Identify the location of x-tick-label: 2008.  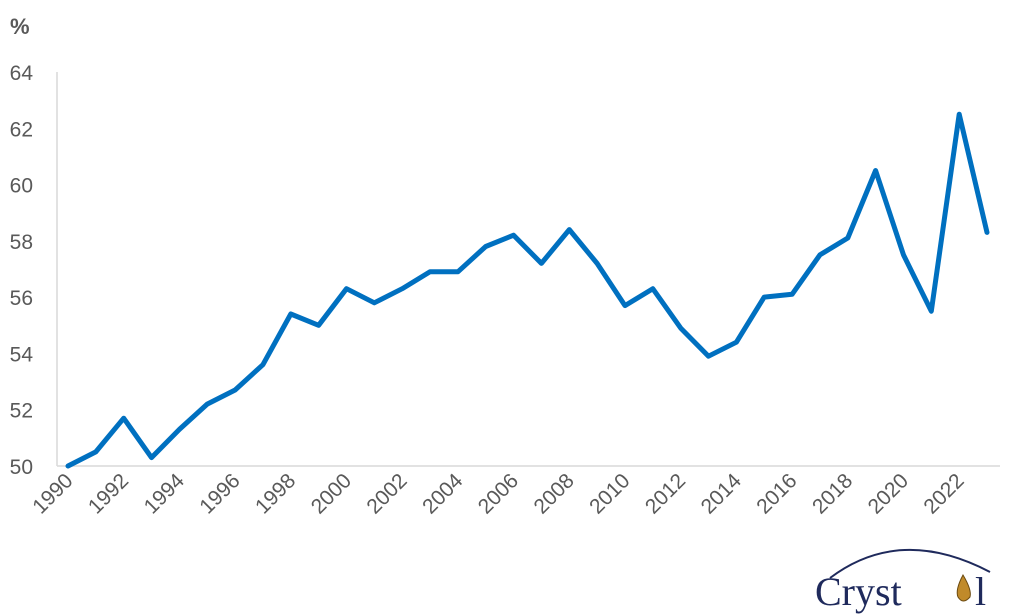
(554, 493).